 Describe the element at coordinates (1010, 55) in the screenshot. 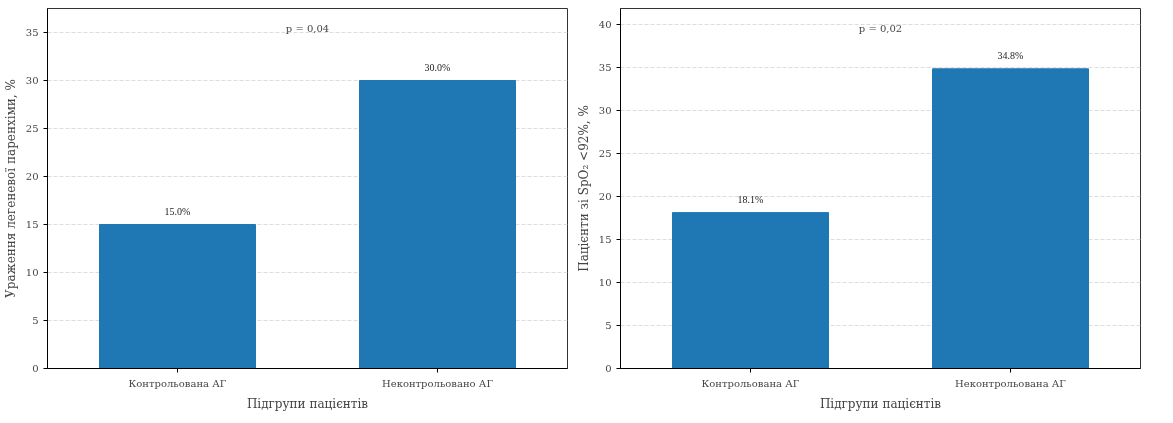

I see `data-label: 34.8%` at that location.